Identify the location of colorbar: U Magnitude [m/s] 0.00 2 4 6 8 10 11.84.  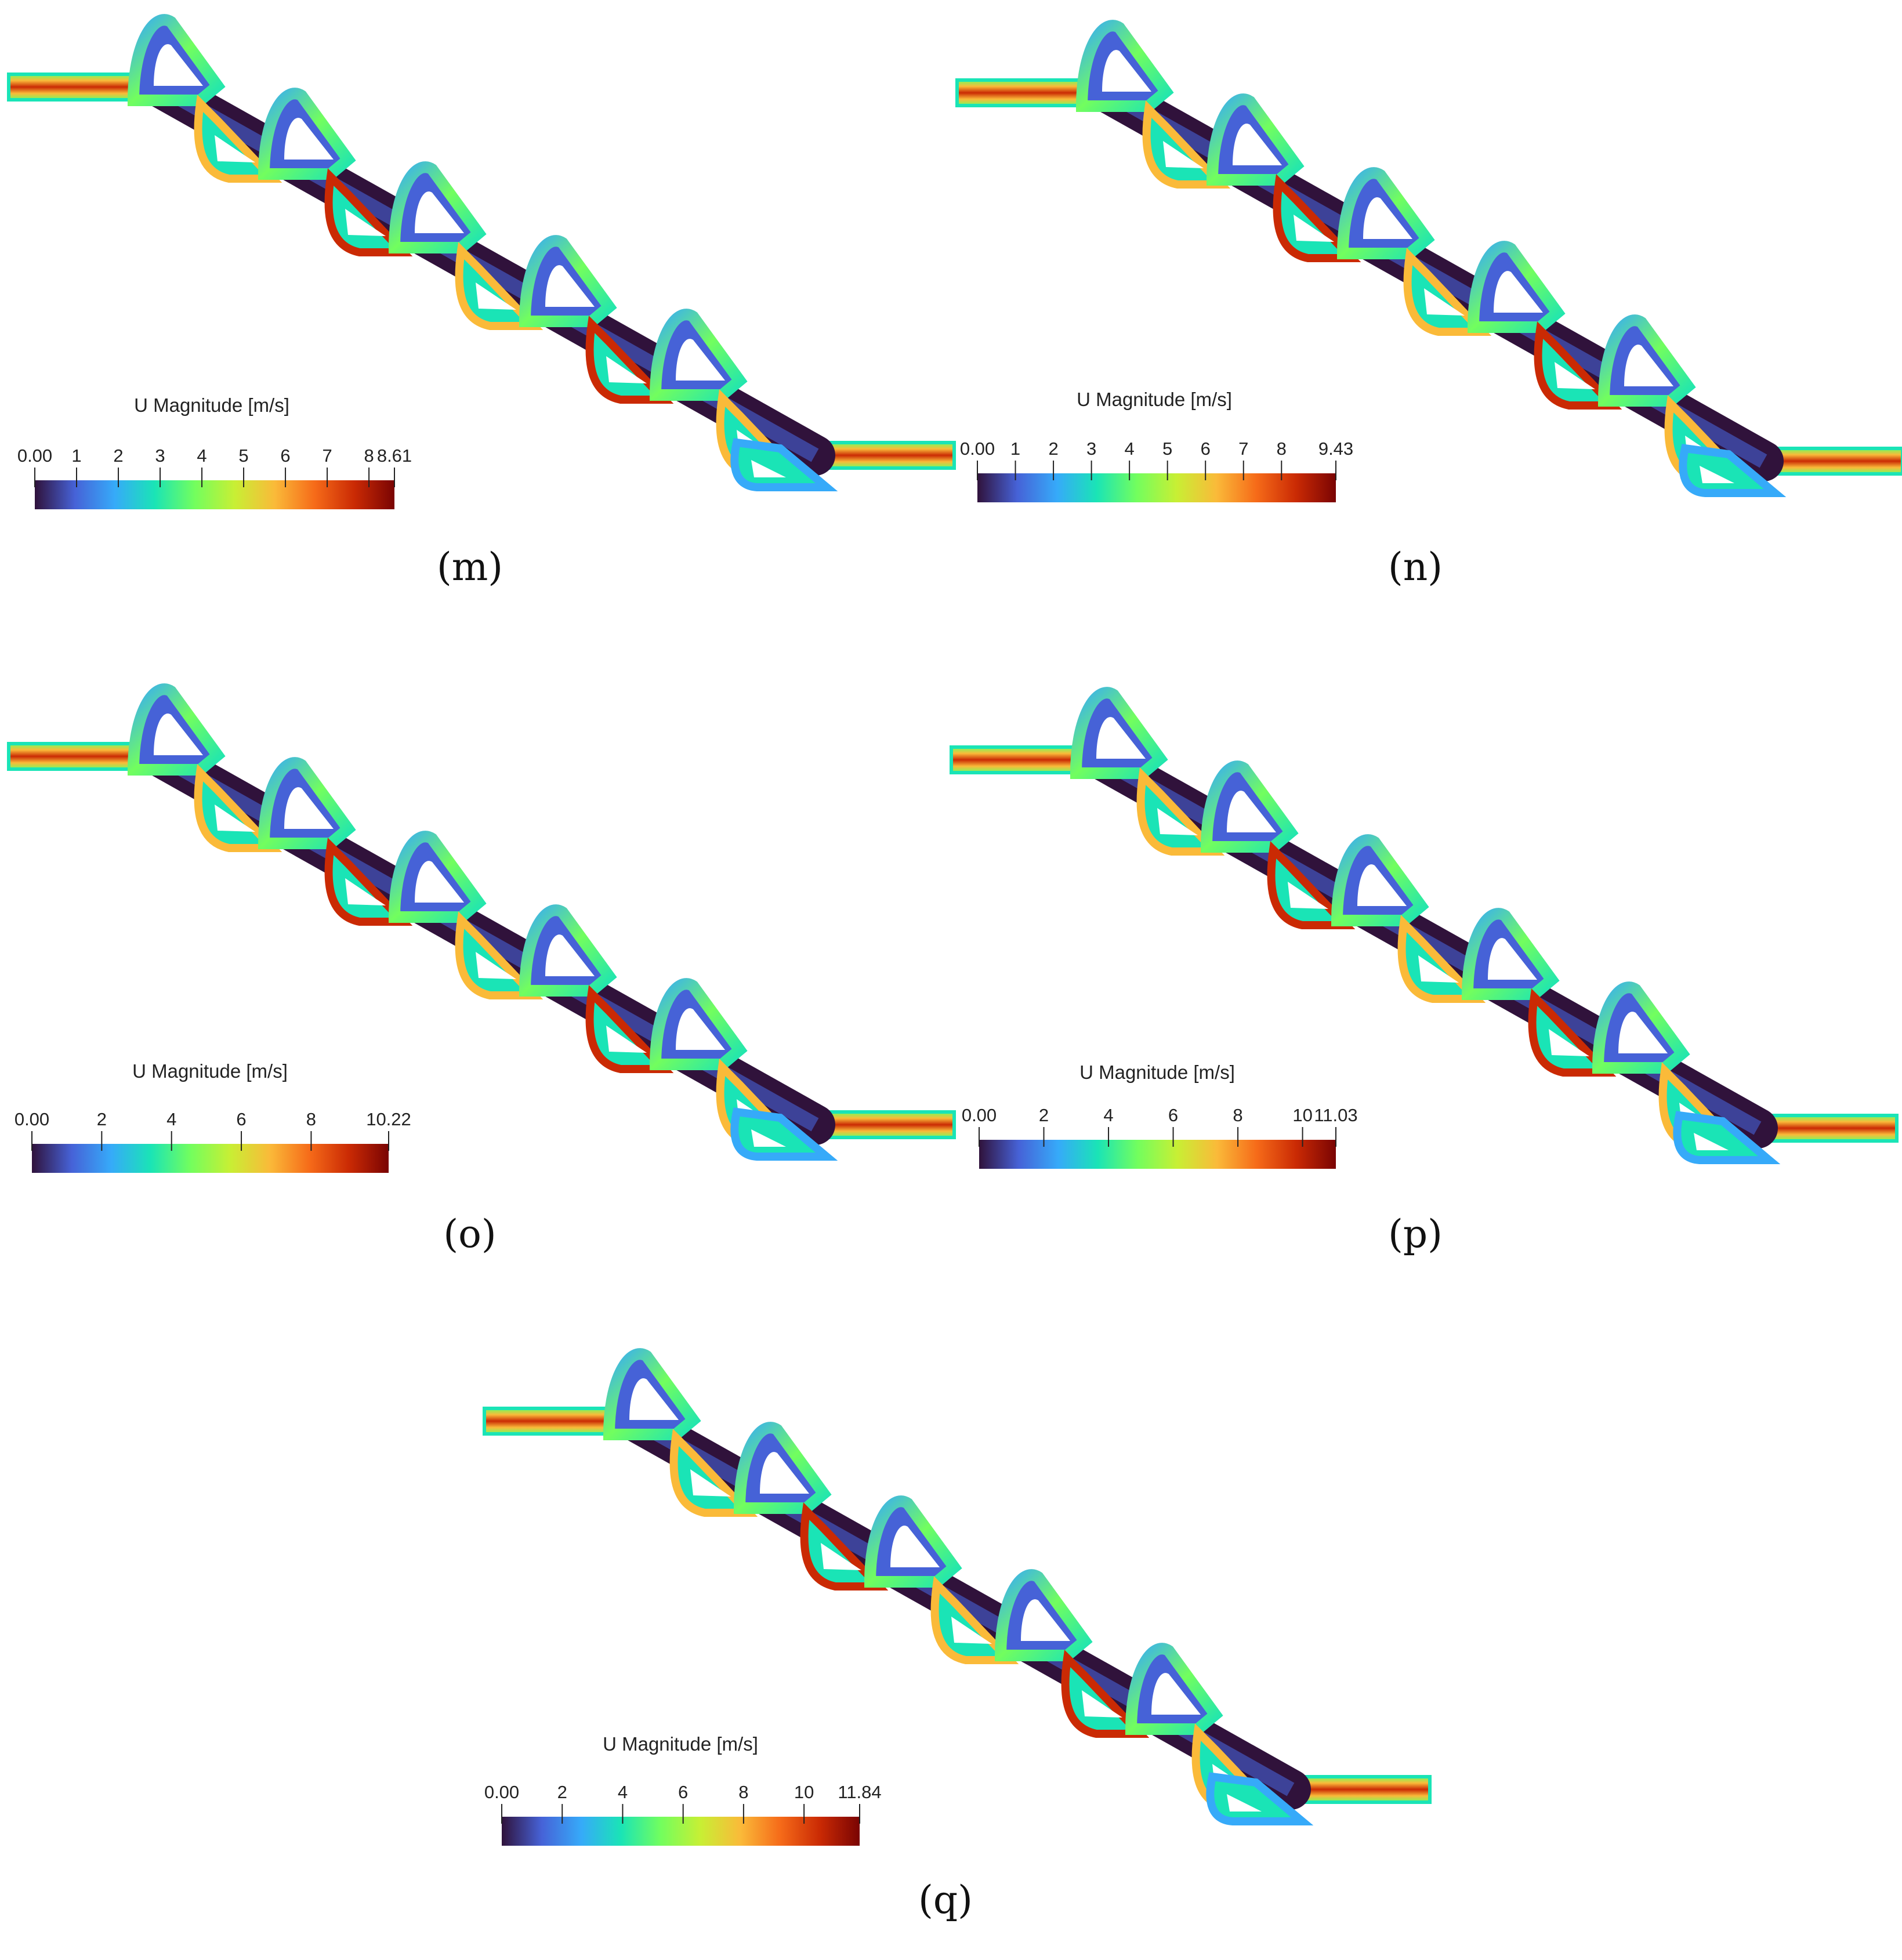
(683, 1790).